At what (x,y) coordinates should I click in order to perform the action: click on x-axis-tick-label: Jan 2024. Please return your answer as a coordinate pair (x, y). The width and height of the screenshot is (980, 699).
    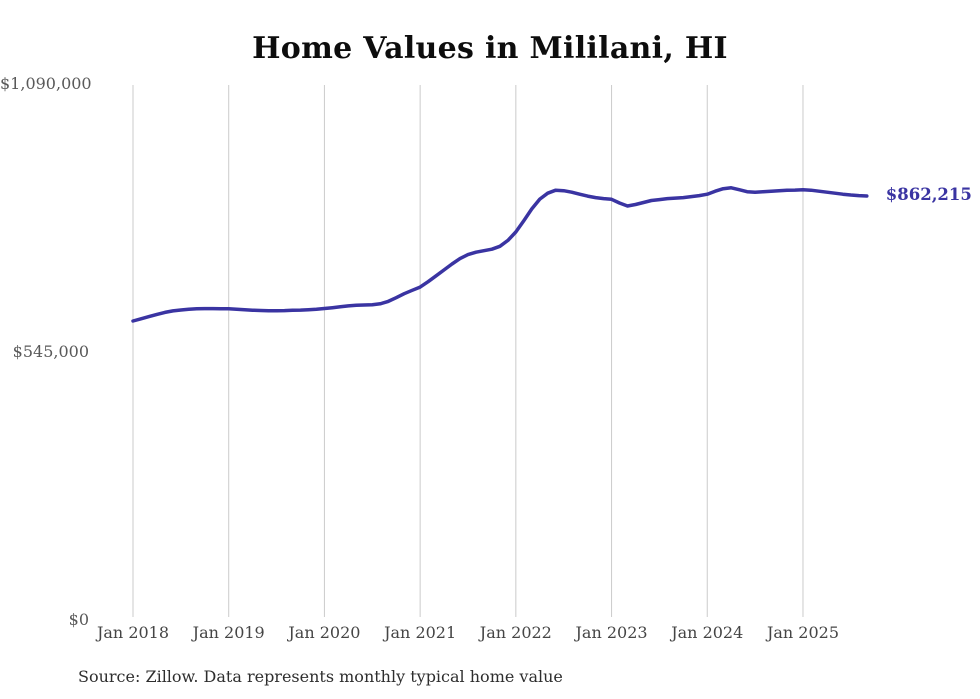
    Looking at the image, I should click on (707, 632).